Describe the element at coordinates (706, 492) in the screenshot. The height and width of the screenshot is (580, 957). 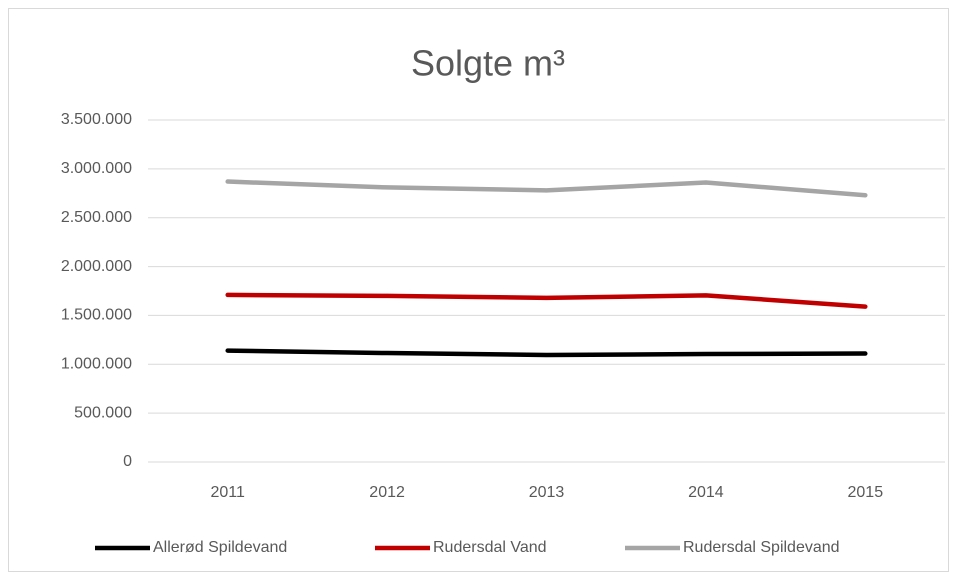
I see `x-tick-label: 2014` at that location.